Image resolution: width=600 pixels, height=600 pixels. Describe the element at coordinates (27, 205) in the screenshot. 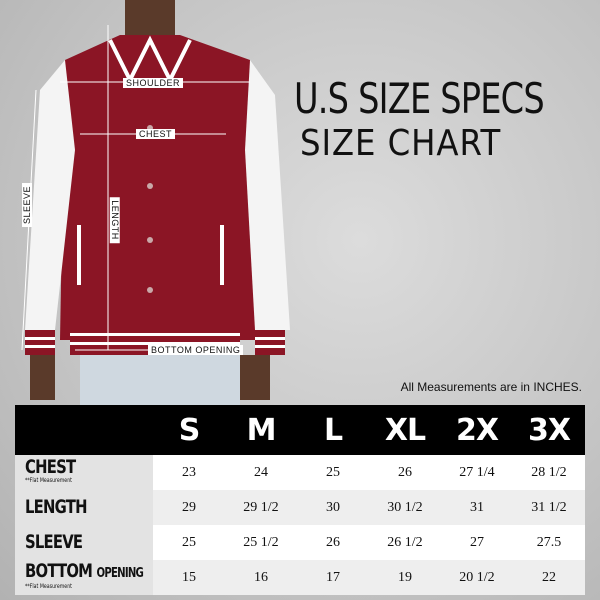

I see `sleeve-label: SLEEVE` at that location.